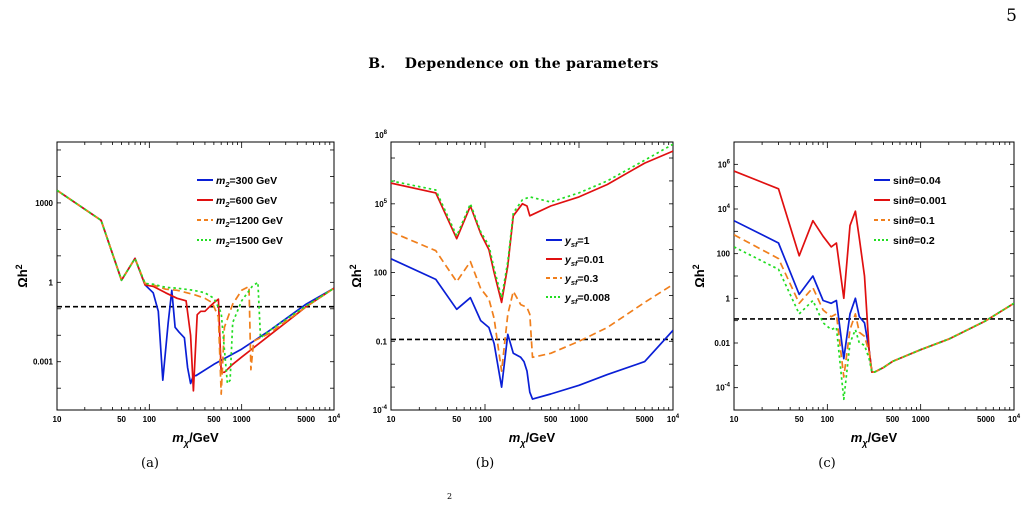 The height and width of the screenshot is (509, 1027). Describe the element at coordinates (914, 221) in the screenshot. I see `legend-entry: sinθ=0.1` at that location.